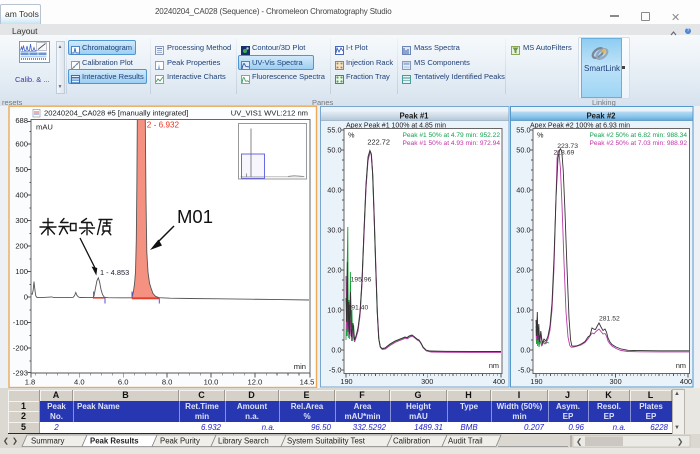 The width and height of the screenshot is (700, 454). I want to click on svg-text:Peak #2 50% at 7.03 min: 988.9: Peak #2 50% at 7.03 min: 988.92, so click(638, 143).